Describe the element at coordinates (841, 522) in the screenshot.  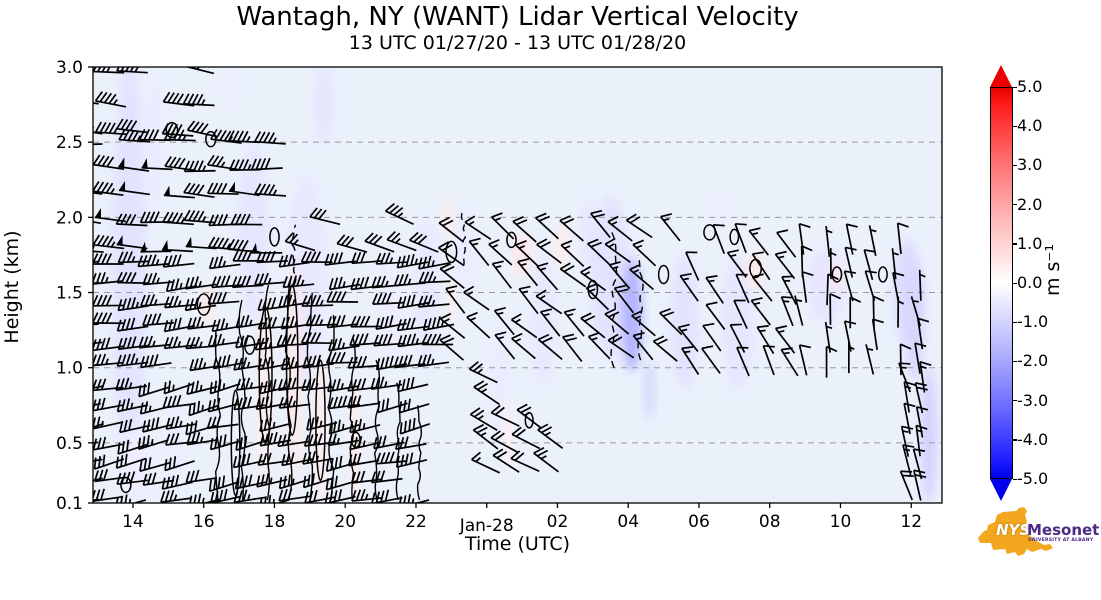
I see `x-tick-label: 10` at that location.